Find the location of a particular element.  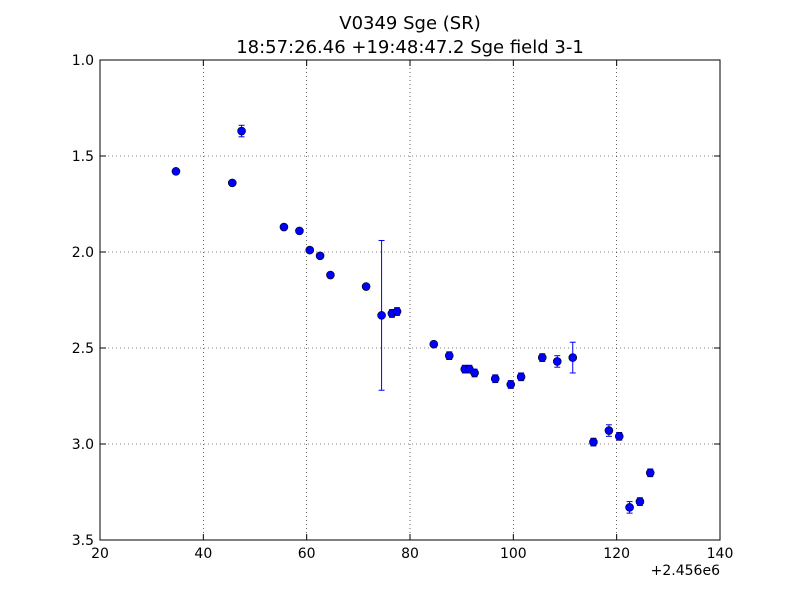

y-tick-label: 2.5 is located at coordinates (83, 349).